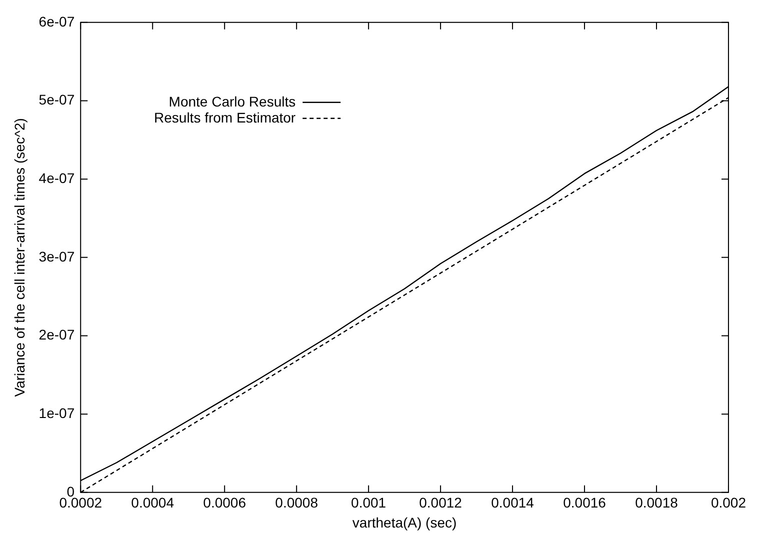 This screenshot has width=757, height=540. Describe the element at coordinates (56, 256) in the screenshot. I see `y-tick-label: 3e-07` at that location.